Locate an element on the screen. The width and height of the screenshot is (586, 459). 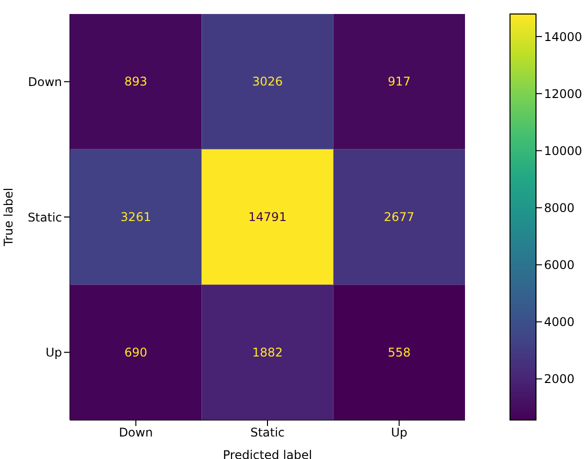
y-tick-label: Up is located at coordinates (54, 353).